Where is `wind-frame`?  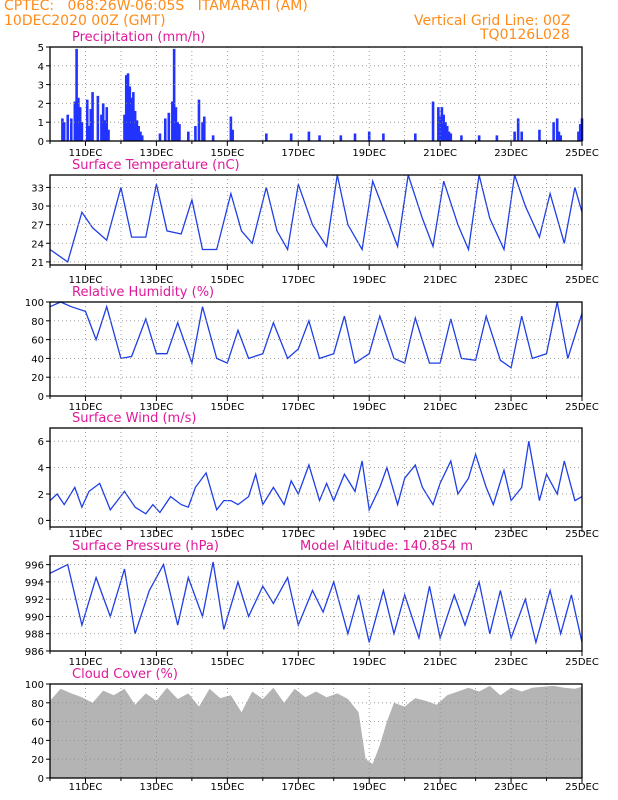 wind-frame is located at coordinates (316, 477).